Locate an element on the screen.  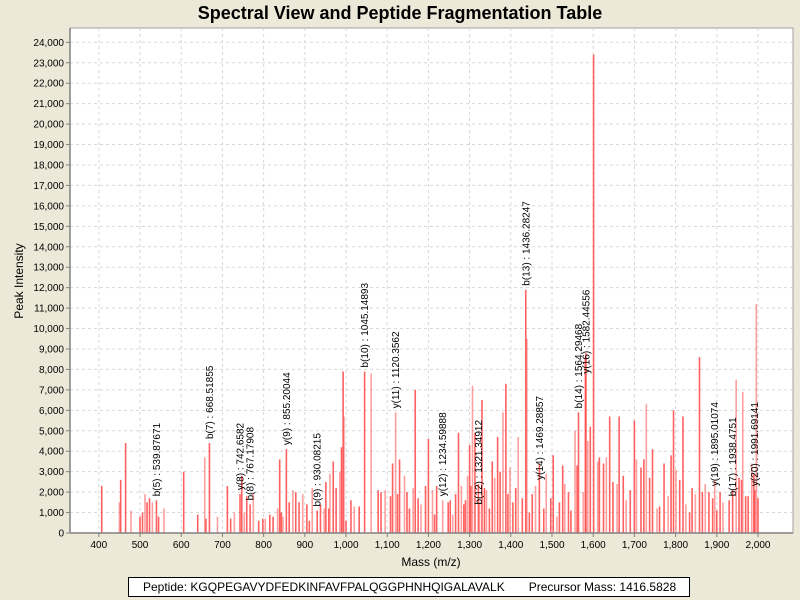
y-tick-label: 13,000 is located at coordinates (48, 268).